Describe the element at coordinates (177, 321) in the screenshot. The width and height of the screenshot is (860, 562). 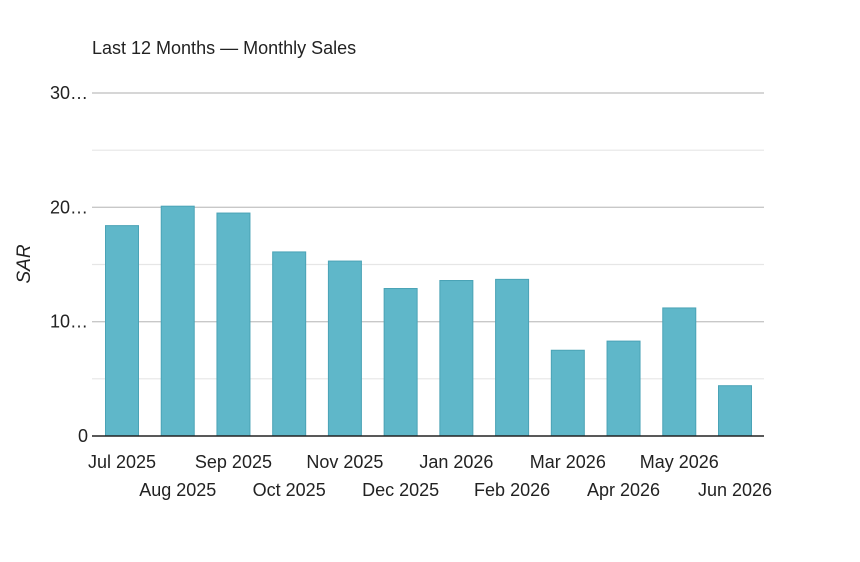
I see `bar-aug-2025` at that location.